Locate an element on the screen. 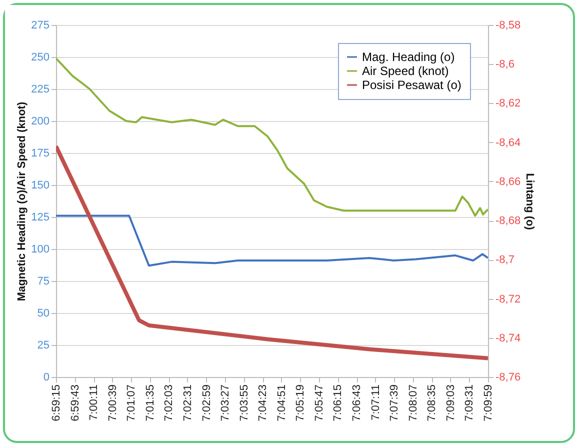 Image resolution: width=580 pixels, height=448 pixels. x-tick-label: 7:06:15 is located at coordinates (338, 403).